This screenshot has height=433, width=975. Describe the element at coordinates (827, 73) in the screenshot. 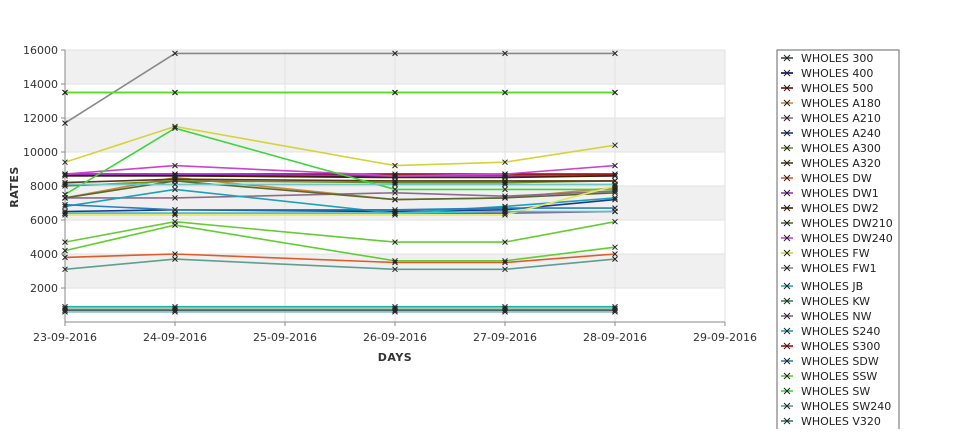

I see `legend-item: WHOLES 400` at that location.